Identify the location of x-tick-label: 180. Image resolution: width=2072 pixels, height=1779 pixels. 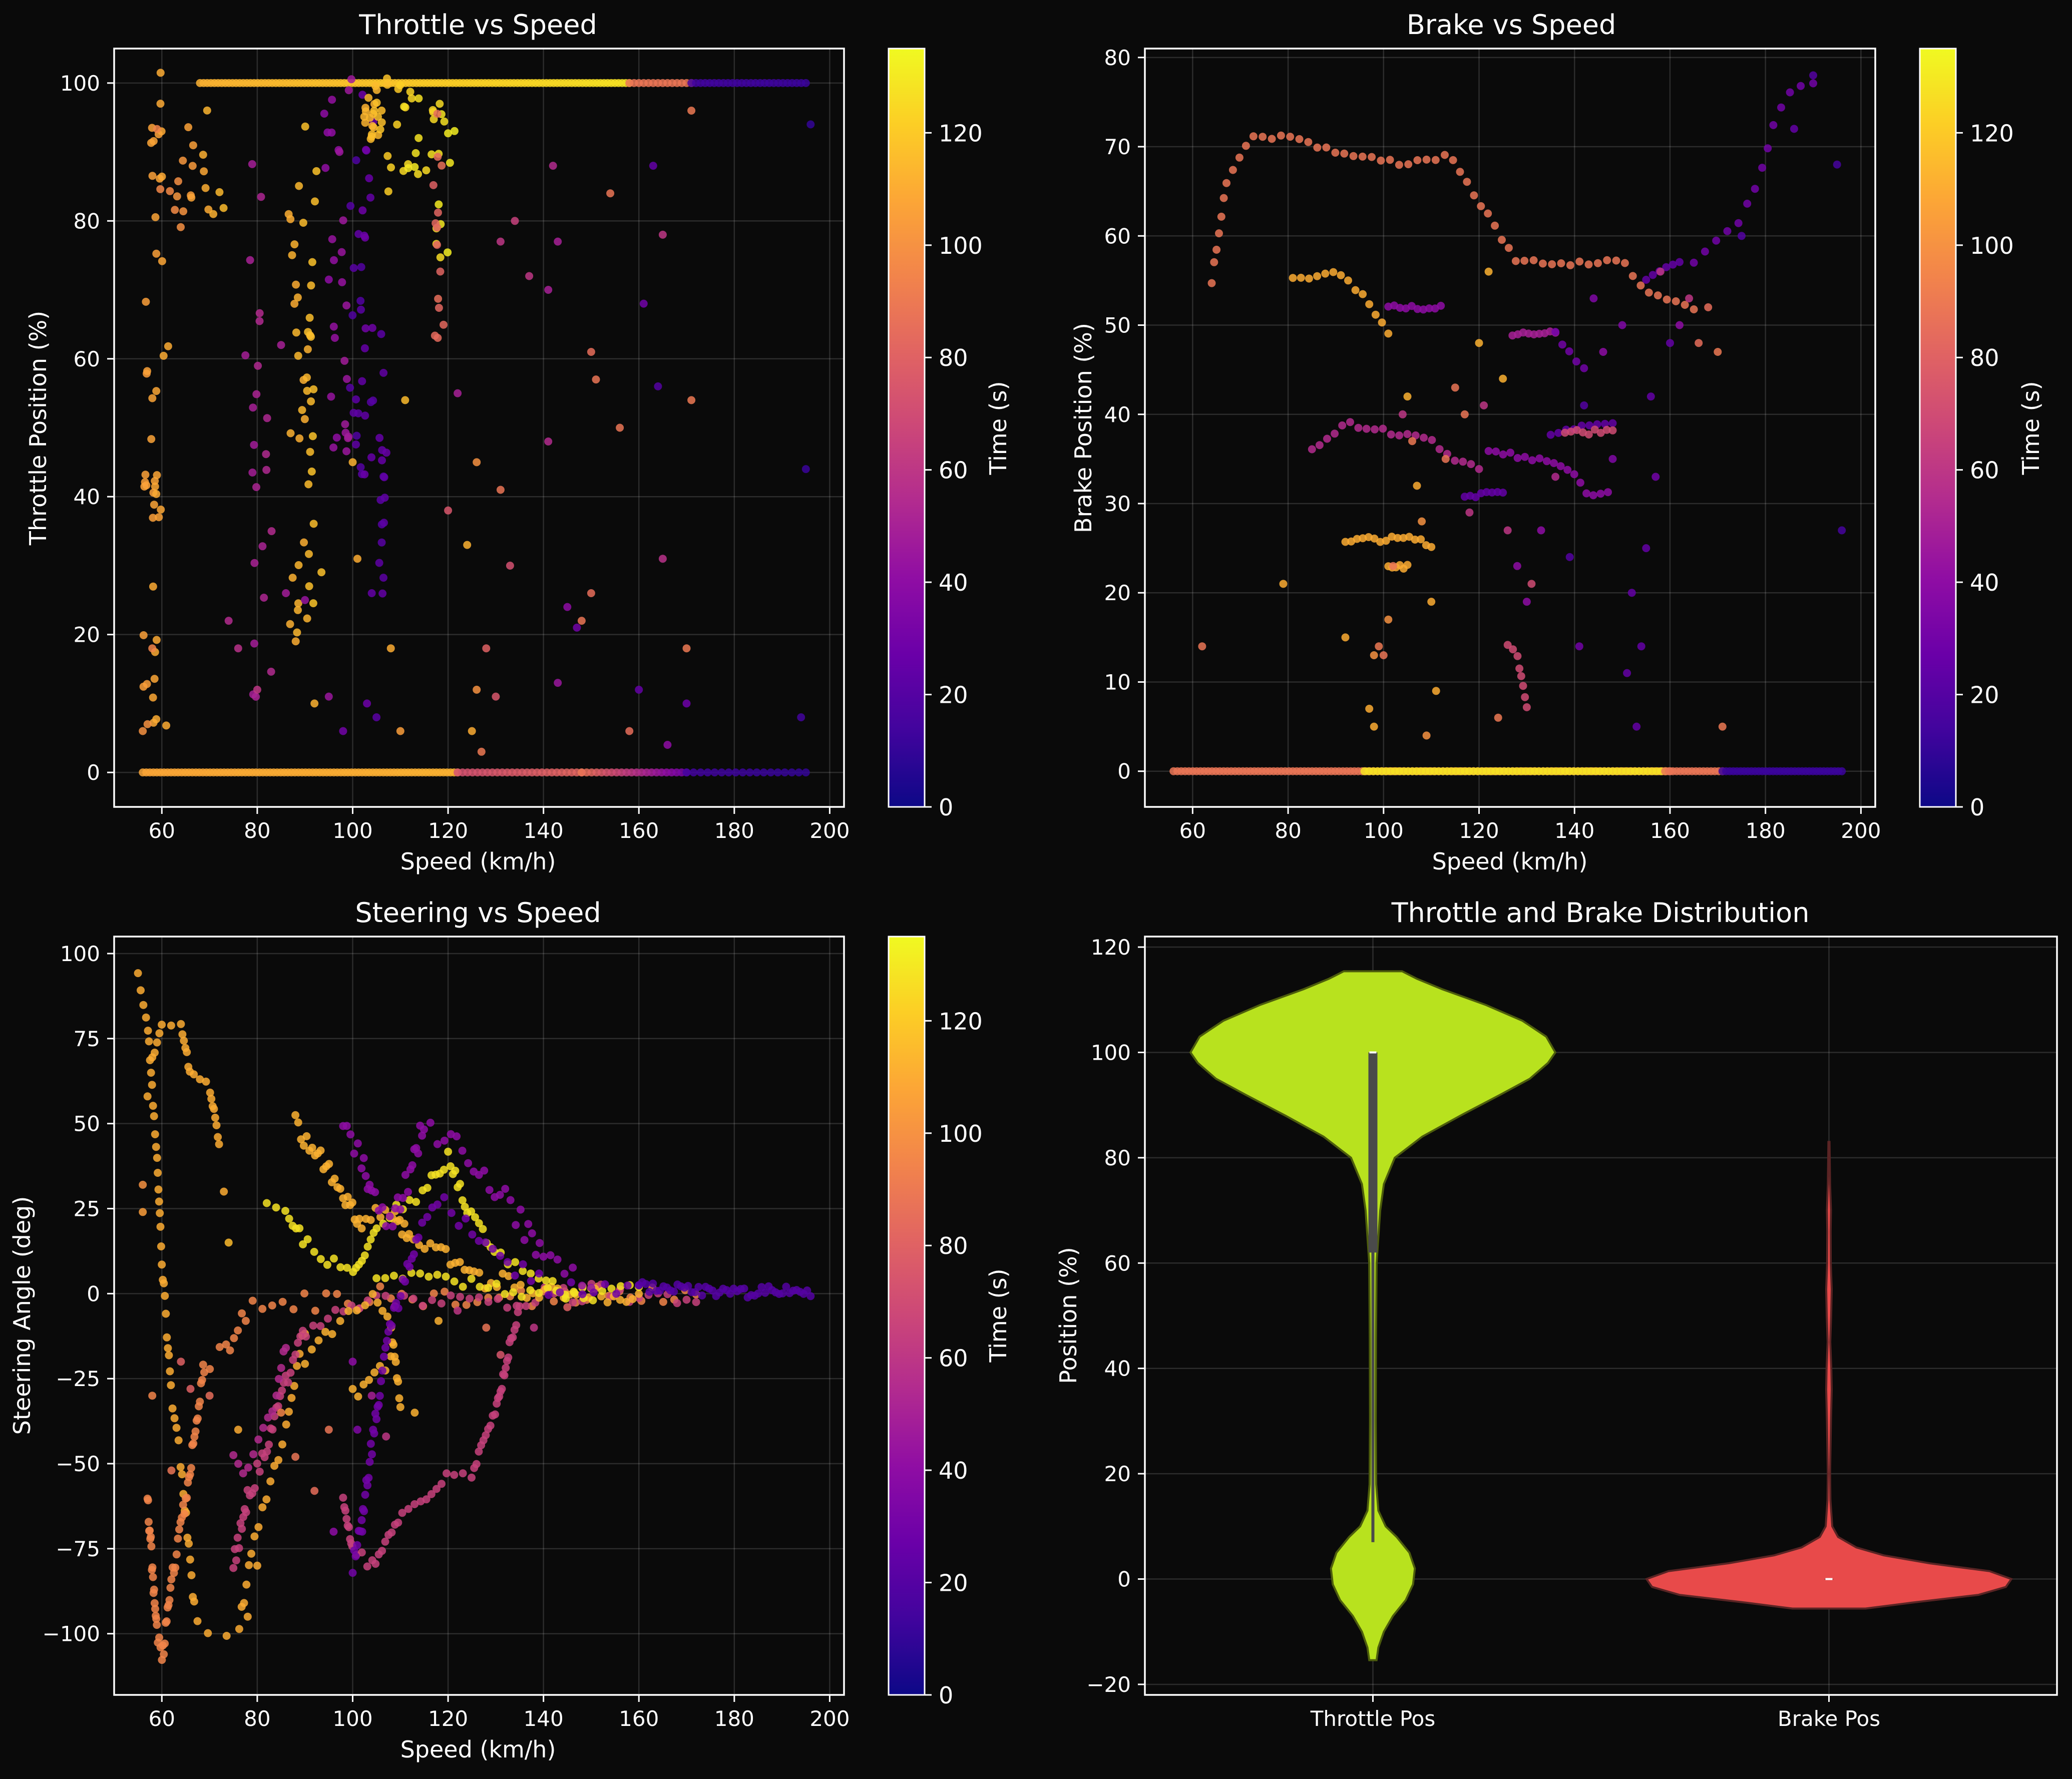
(734, 1718).